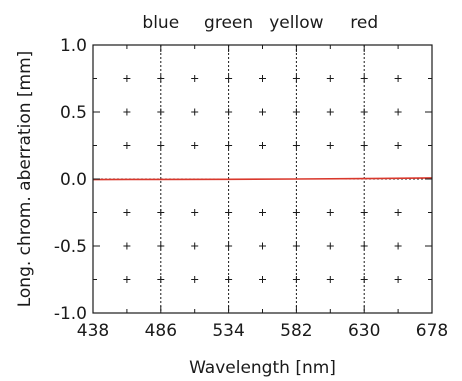  Describe the element at coordinates (70, 314) in the screenshot. I see `y-tick-label: -1.0` at that location.